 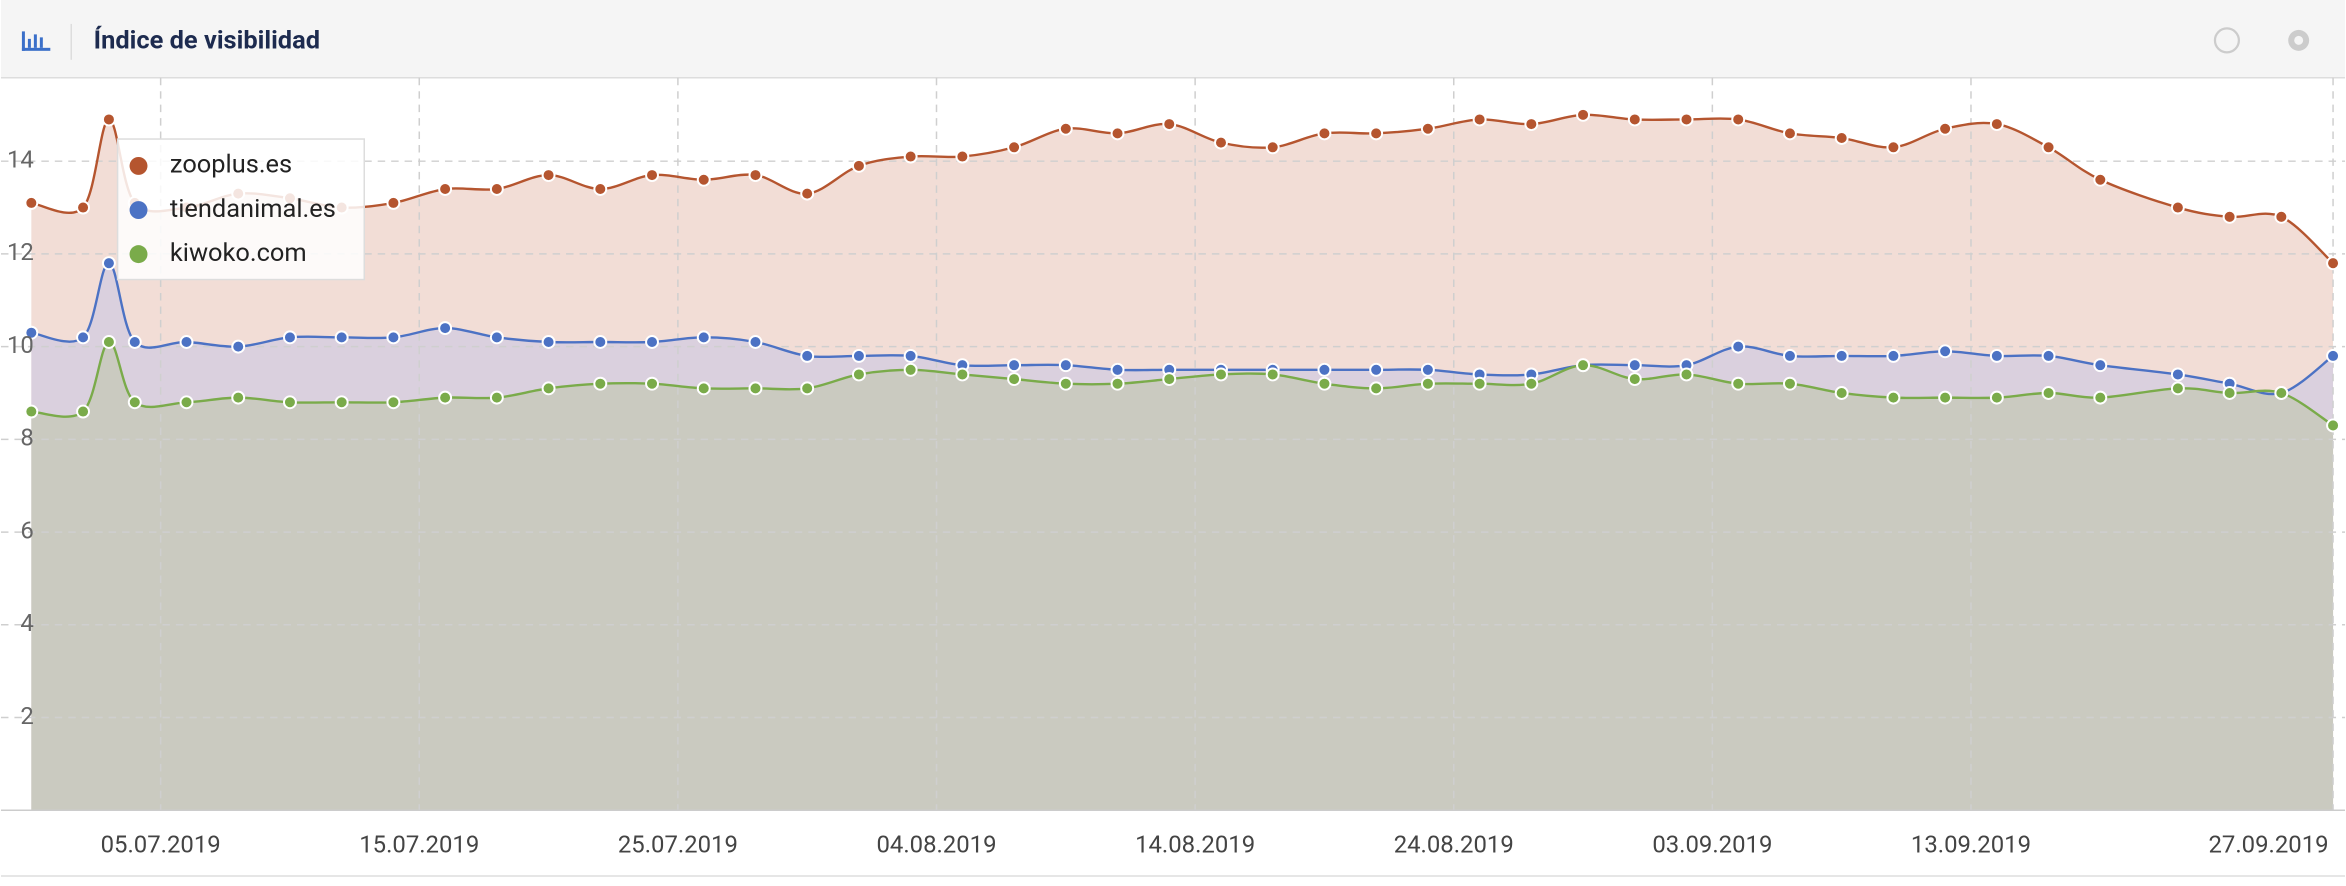 I want to click on y-tick-label: 12, so click(x=20, y=252).